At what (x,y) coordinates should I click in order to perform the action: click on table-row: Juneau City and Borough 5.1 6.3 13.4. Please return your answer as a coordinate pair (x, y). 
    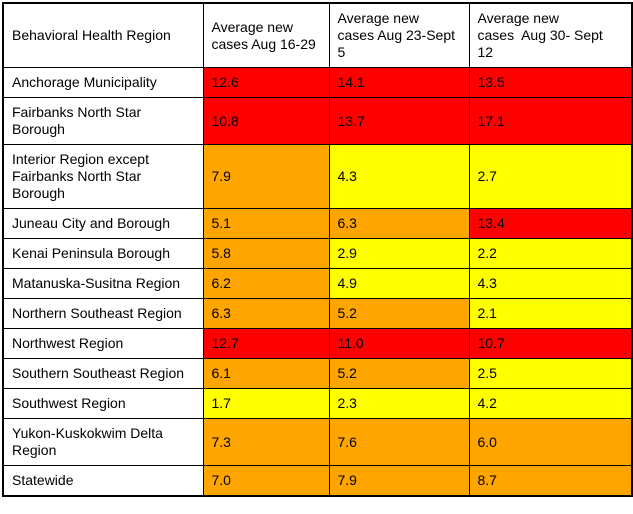
    Looking at the image, I should click on (317, 223).